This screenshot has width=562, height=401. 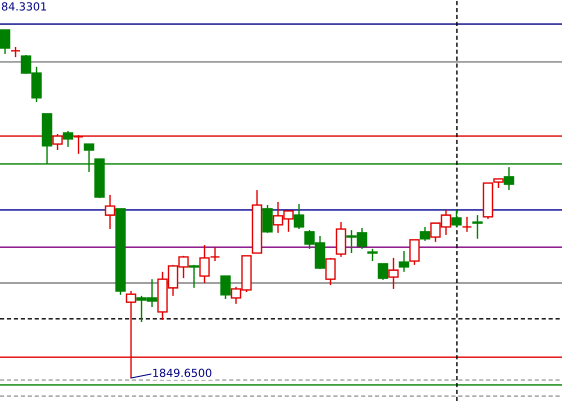 What do you see at coordinates (24, 6) in the screenshot?
I see `text: 84.3301` at bounding box center [24, 6].